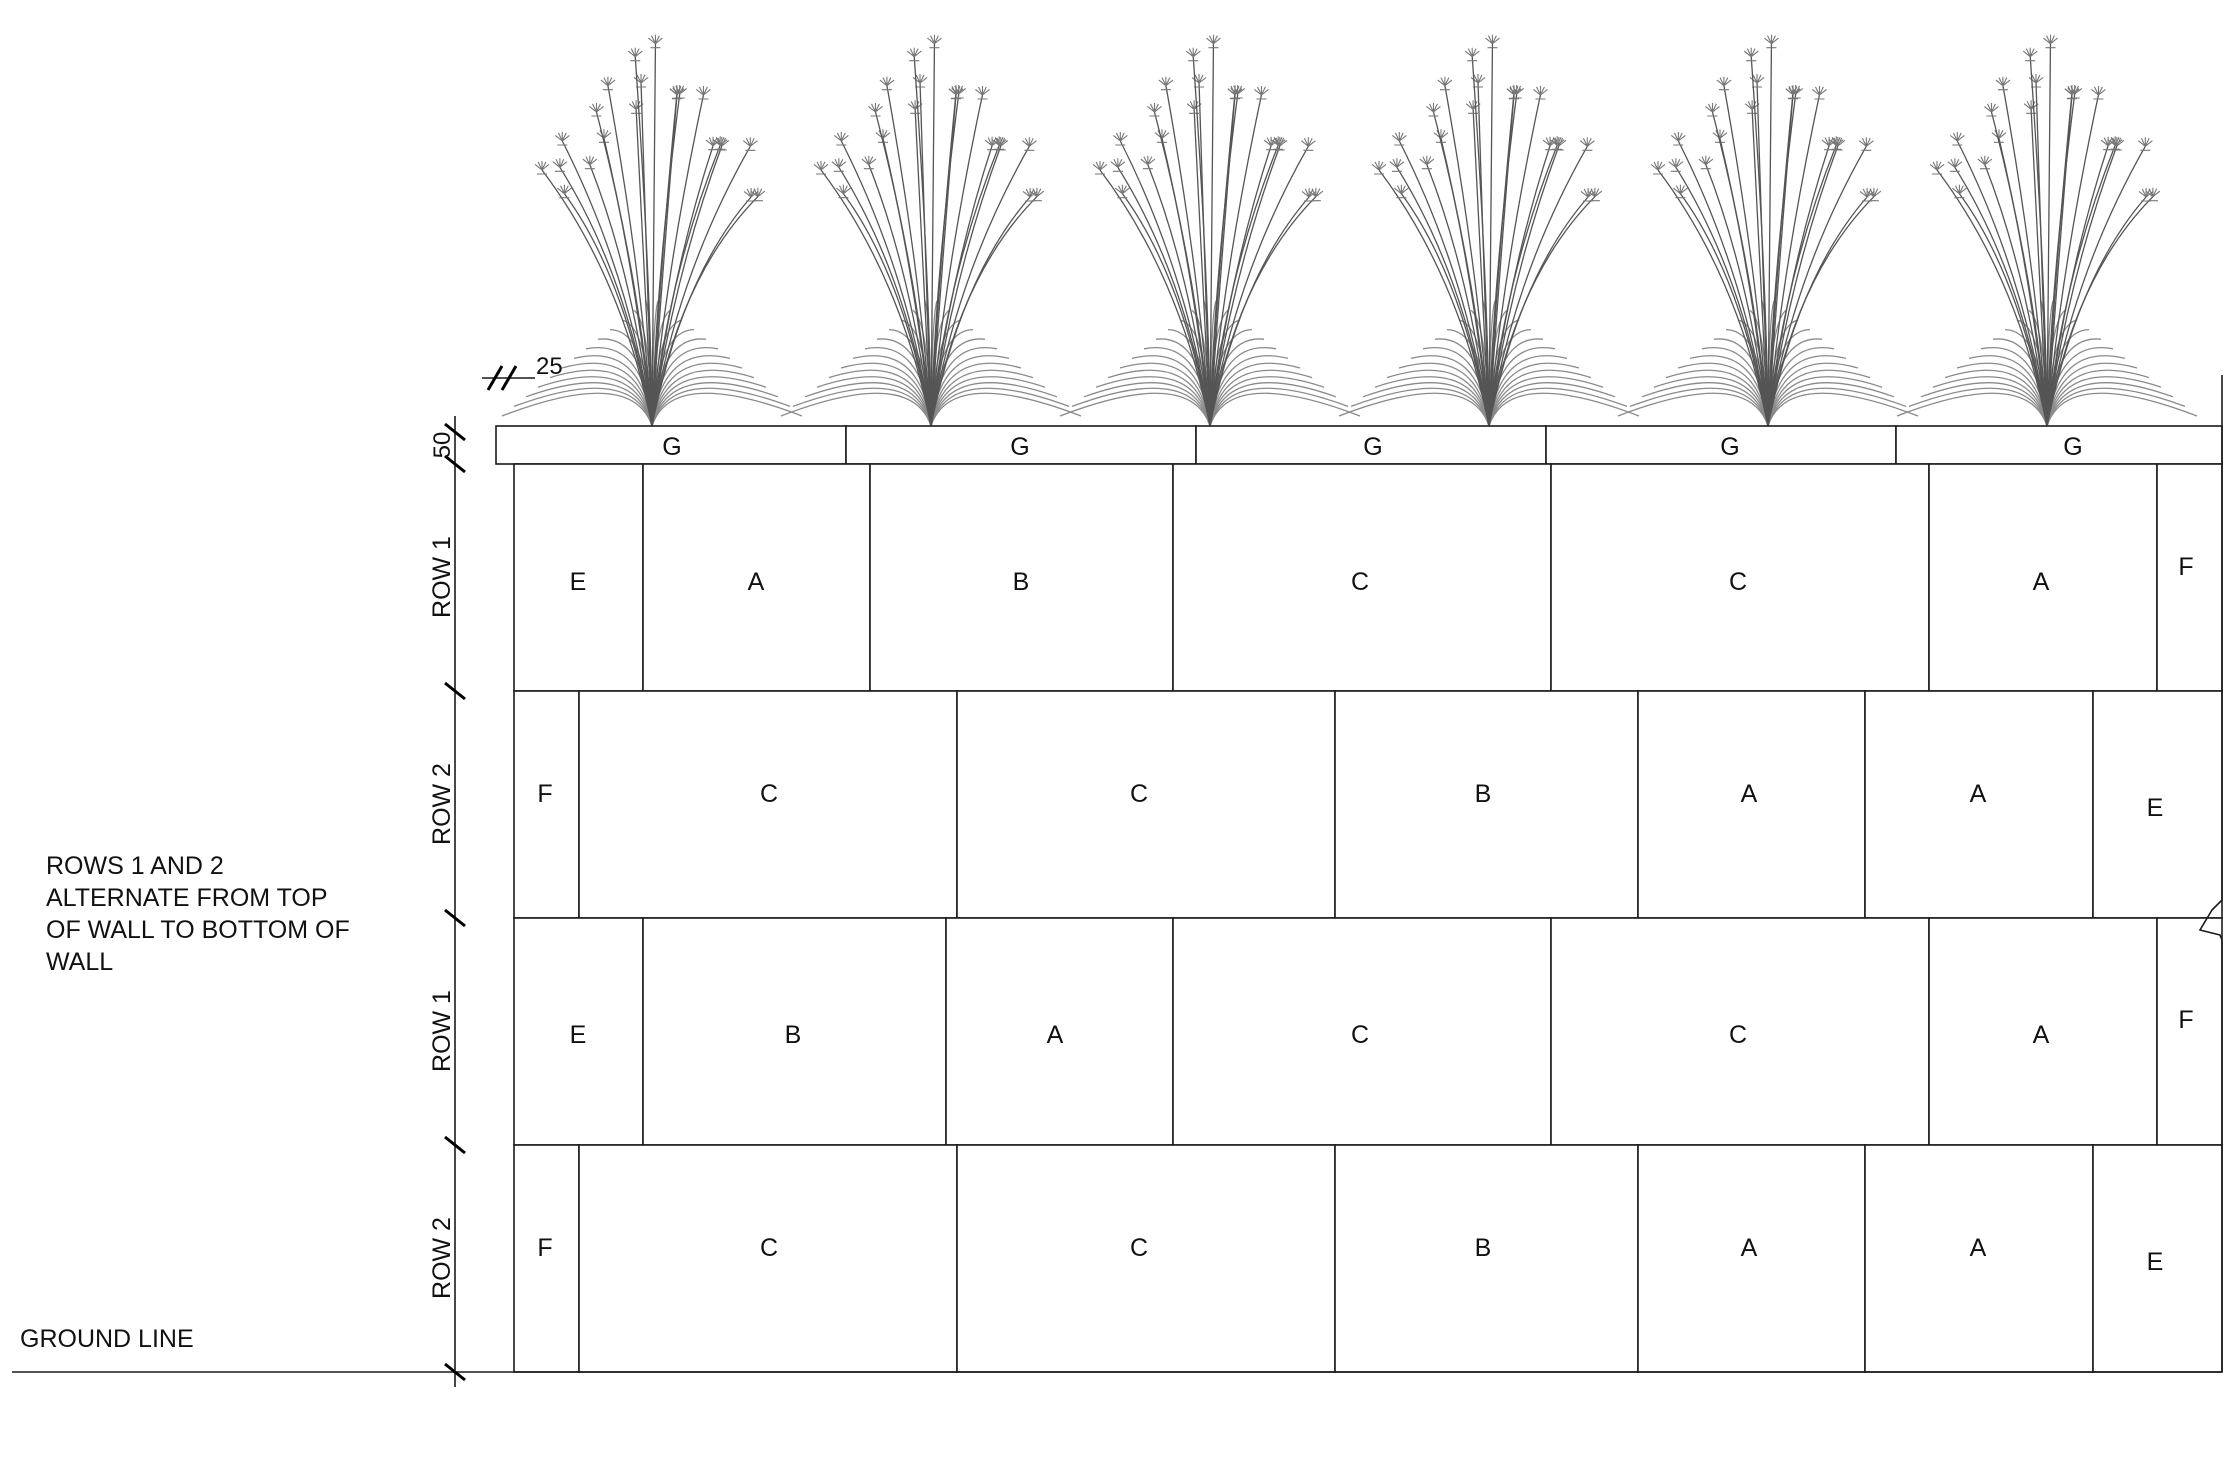  Describe the element at coordinates (522, 372) in the screenshot. I see `cap-offset-dimension: 25` at that location.